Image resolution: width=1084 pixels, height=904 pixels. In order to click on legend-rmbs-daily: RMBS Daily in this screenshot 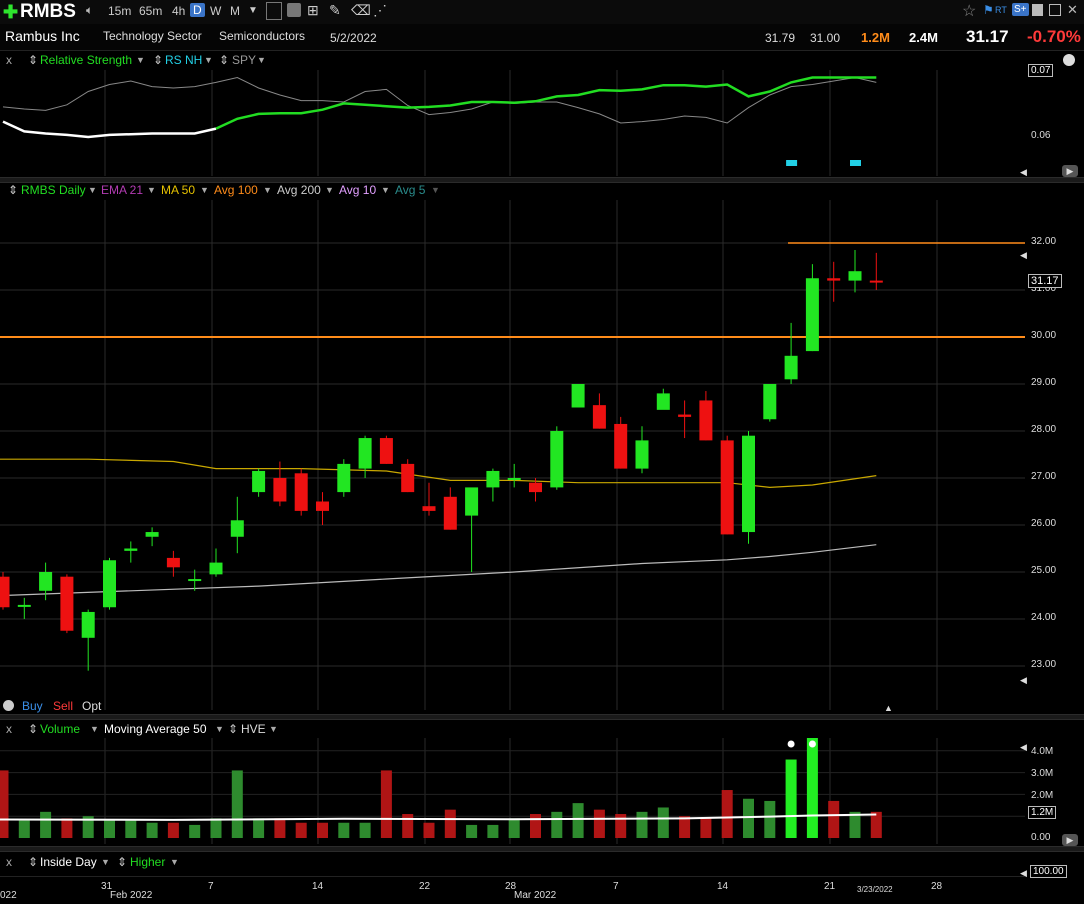, I will do `click(53, 190)`.